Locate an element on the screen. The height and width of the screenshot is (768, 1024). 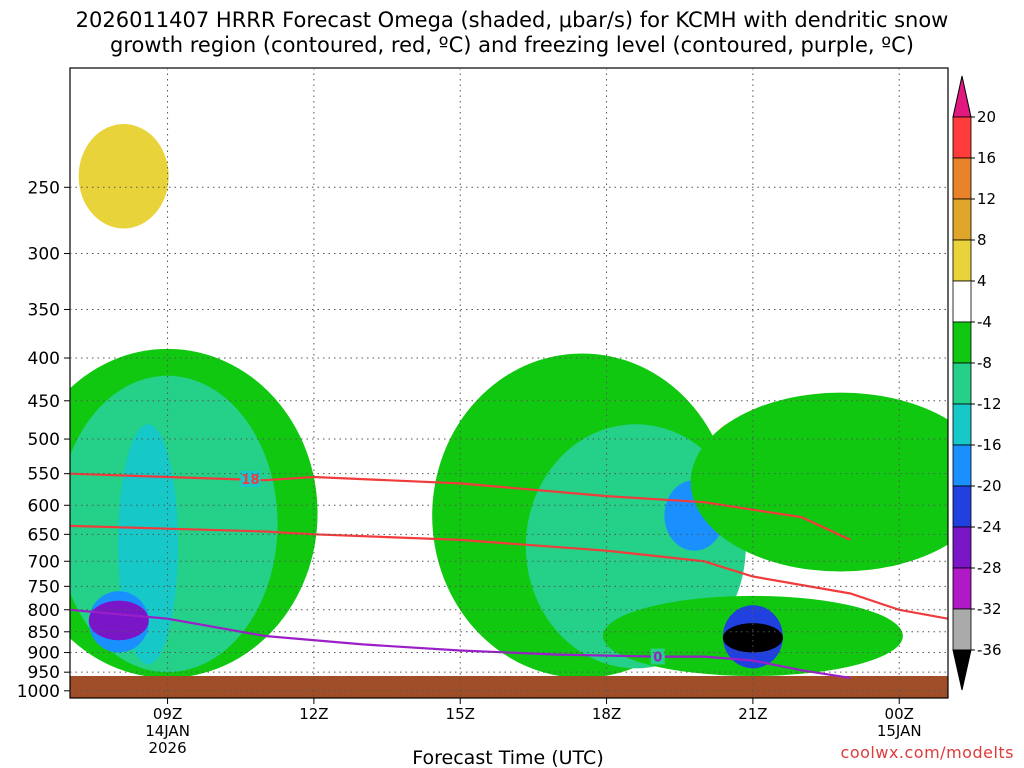
freezing-level-label: 0 is located at coordinates (657, 658).